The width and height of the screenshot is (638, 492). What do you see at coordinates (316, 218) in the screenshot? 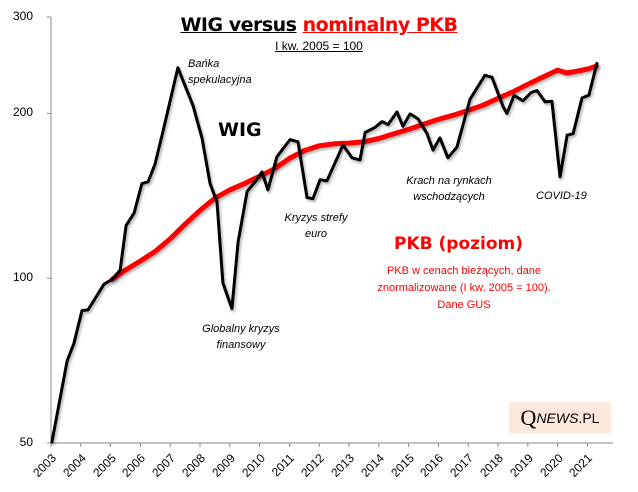
I see `annotation-kryzys-euro-line1: Kryzys strefy` at bounding box center [316, 218].